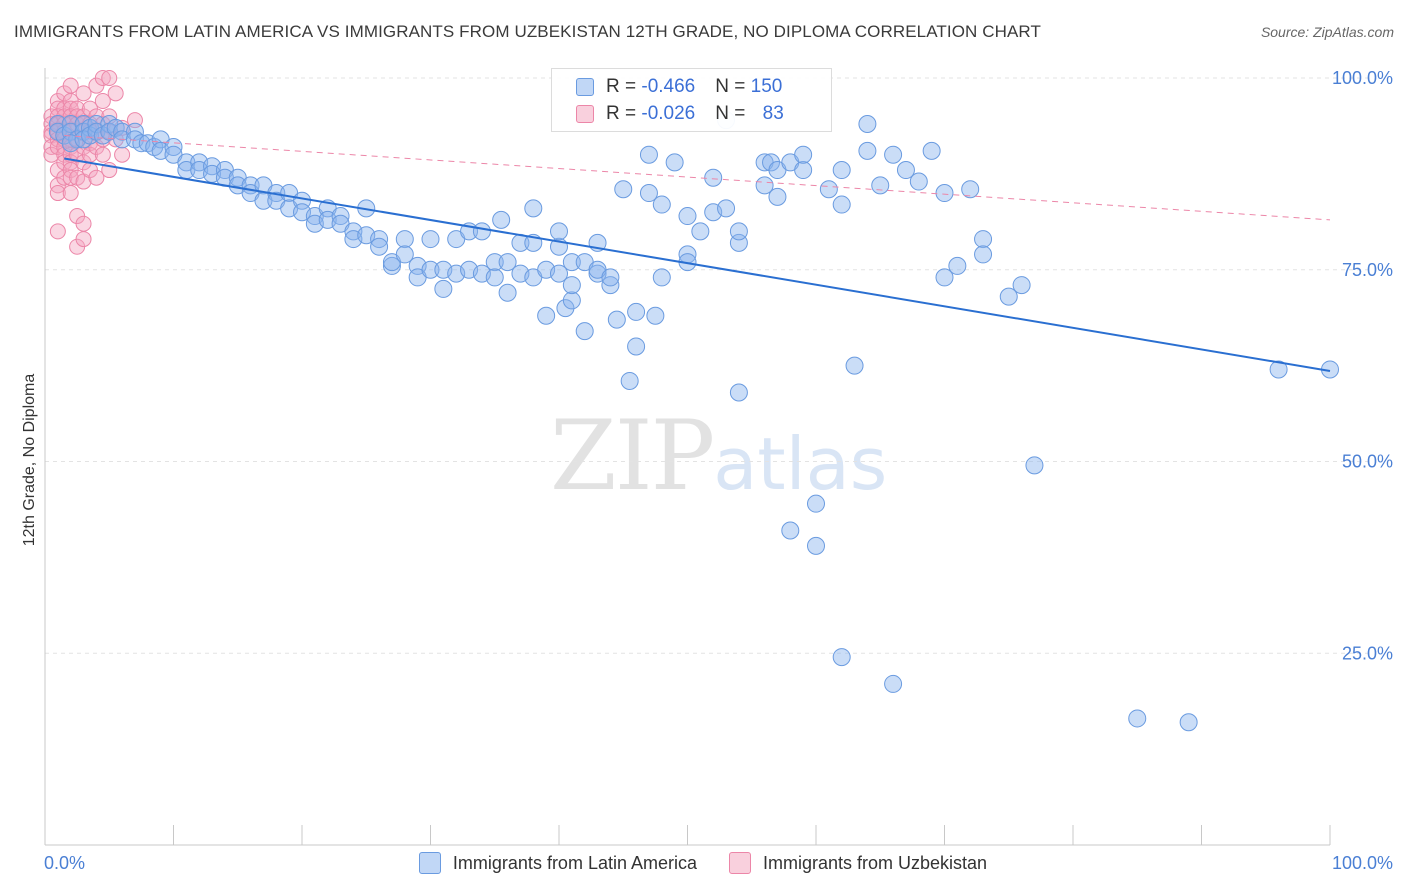  Describe the element at coordinates (773, 113) in the screenshot. I see `n-value: 83` at that location.